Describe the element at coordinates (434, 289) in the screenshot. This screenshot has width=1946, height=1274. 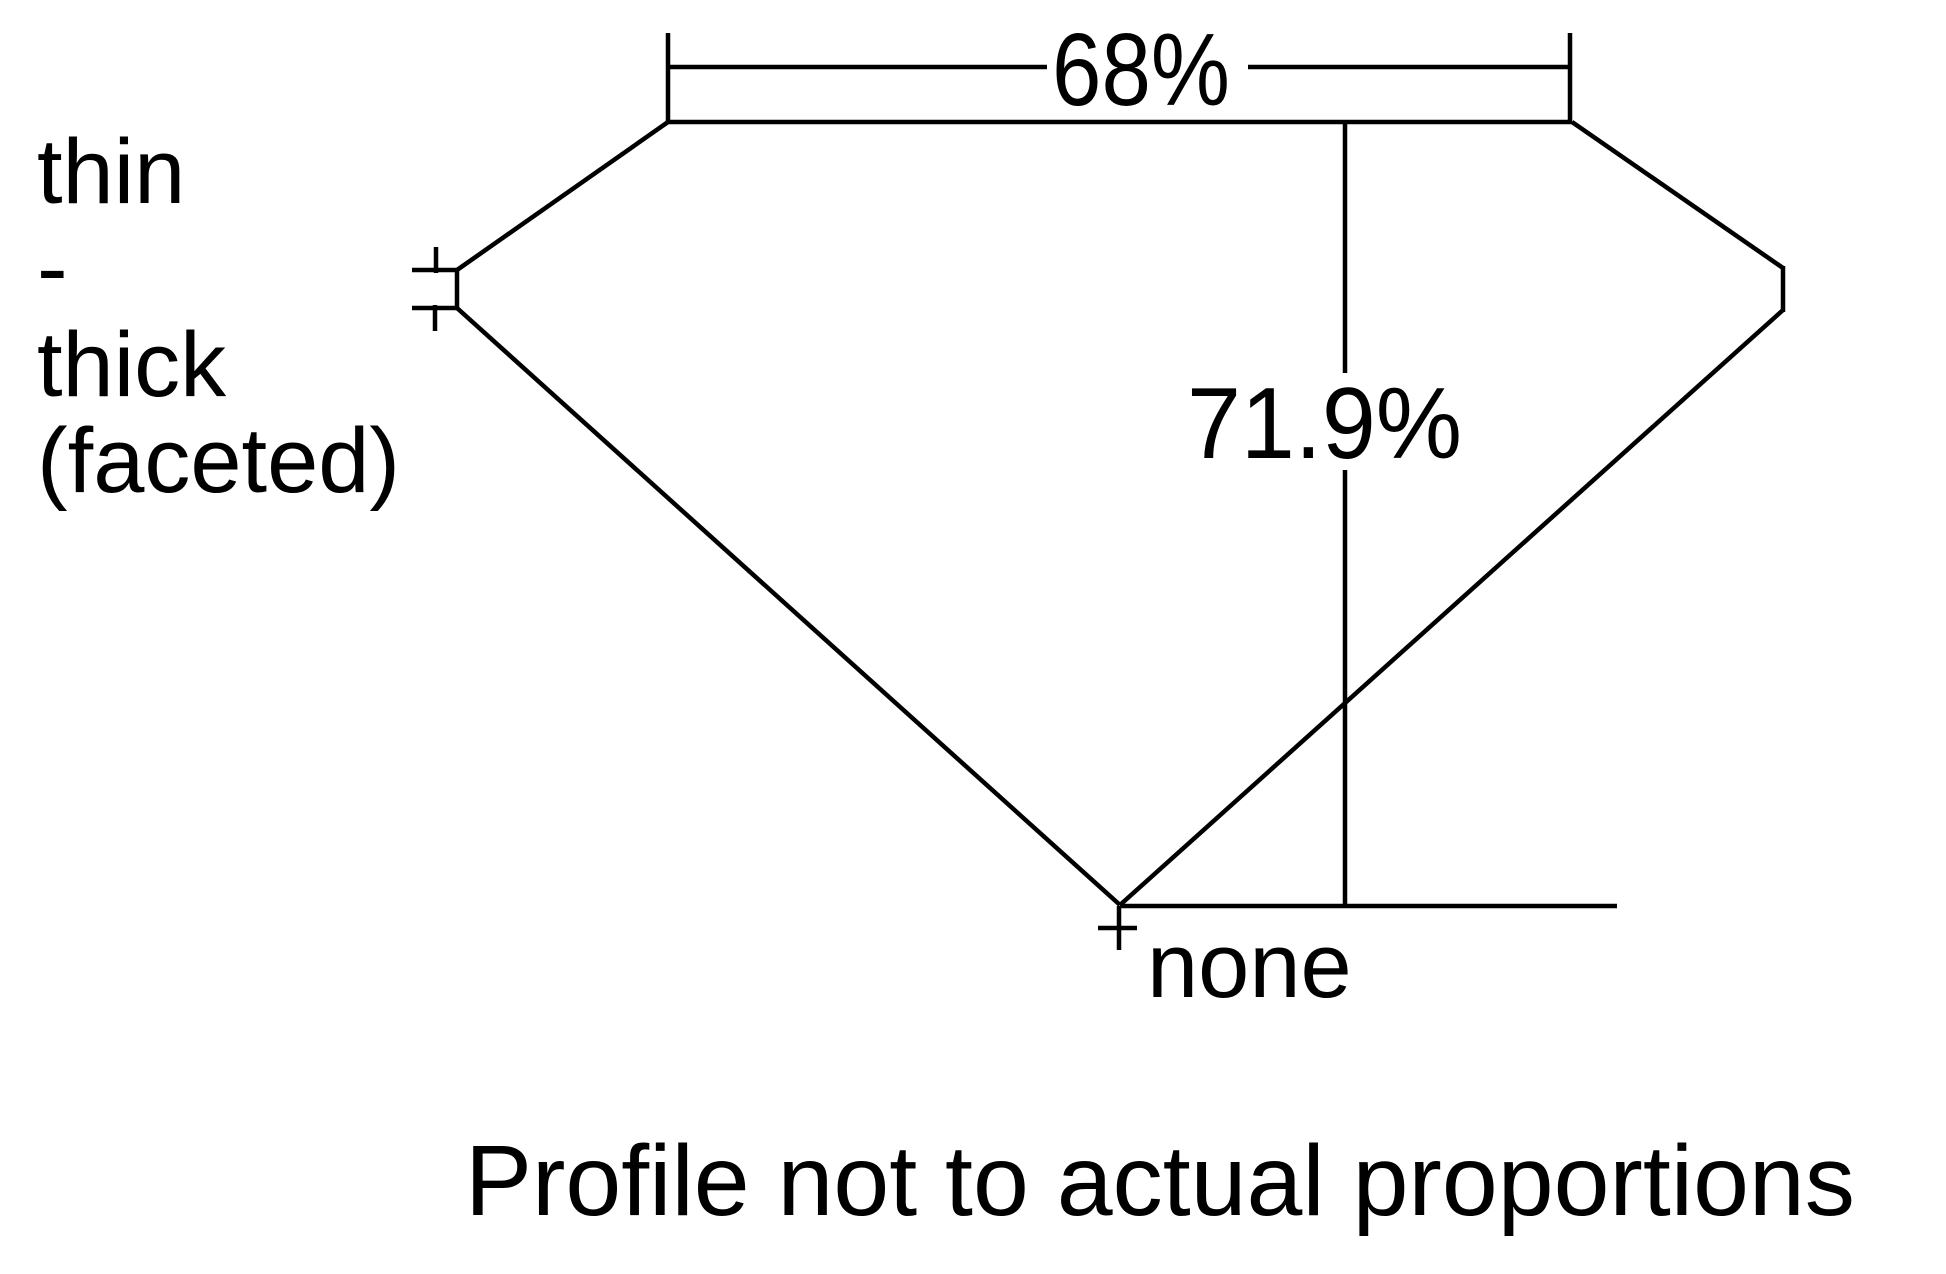
I see `girdle-tick-marks` at that location.